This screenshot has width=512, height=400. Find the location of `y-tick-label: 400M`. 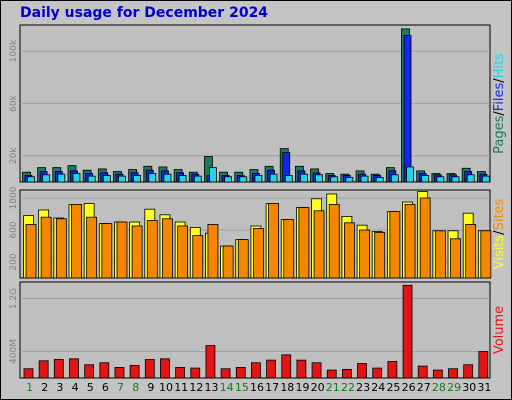

y-tick-label: 400M is located at coordinates (14, 351).